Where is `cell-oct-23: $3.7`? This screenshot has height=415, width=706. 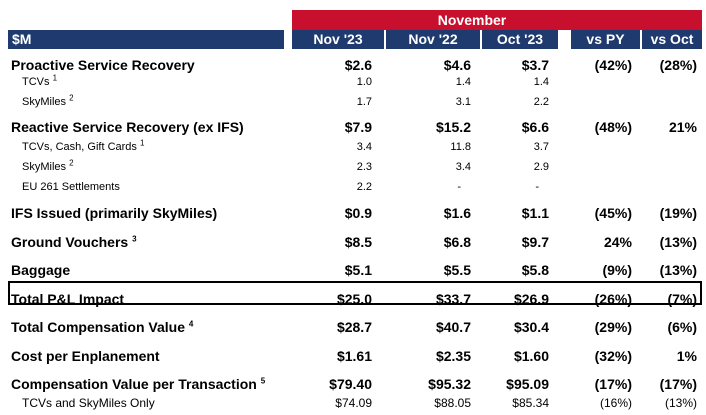
cell-oct-23: $3.7 is located at coordinates (535, 65).